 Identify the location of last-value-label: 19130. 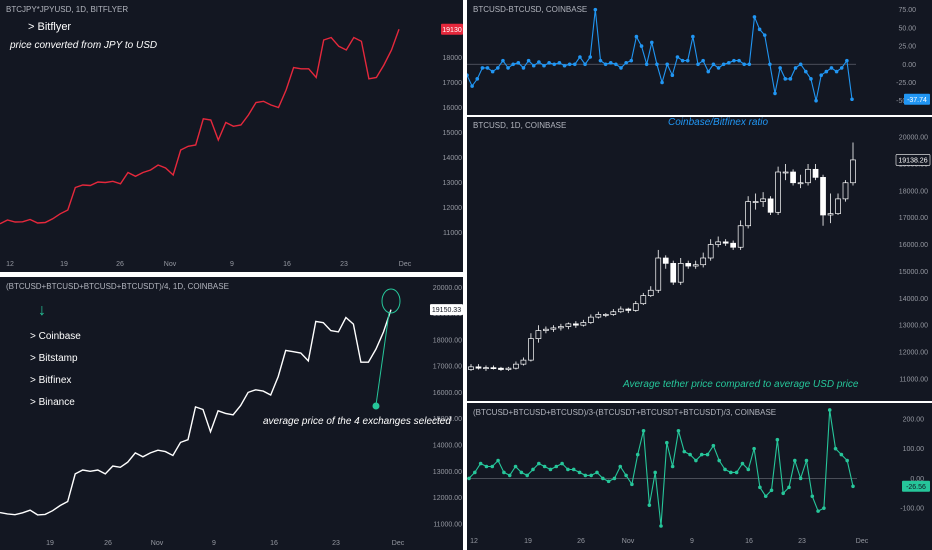
(452, 30).